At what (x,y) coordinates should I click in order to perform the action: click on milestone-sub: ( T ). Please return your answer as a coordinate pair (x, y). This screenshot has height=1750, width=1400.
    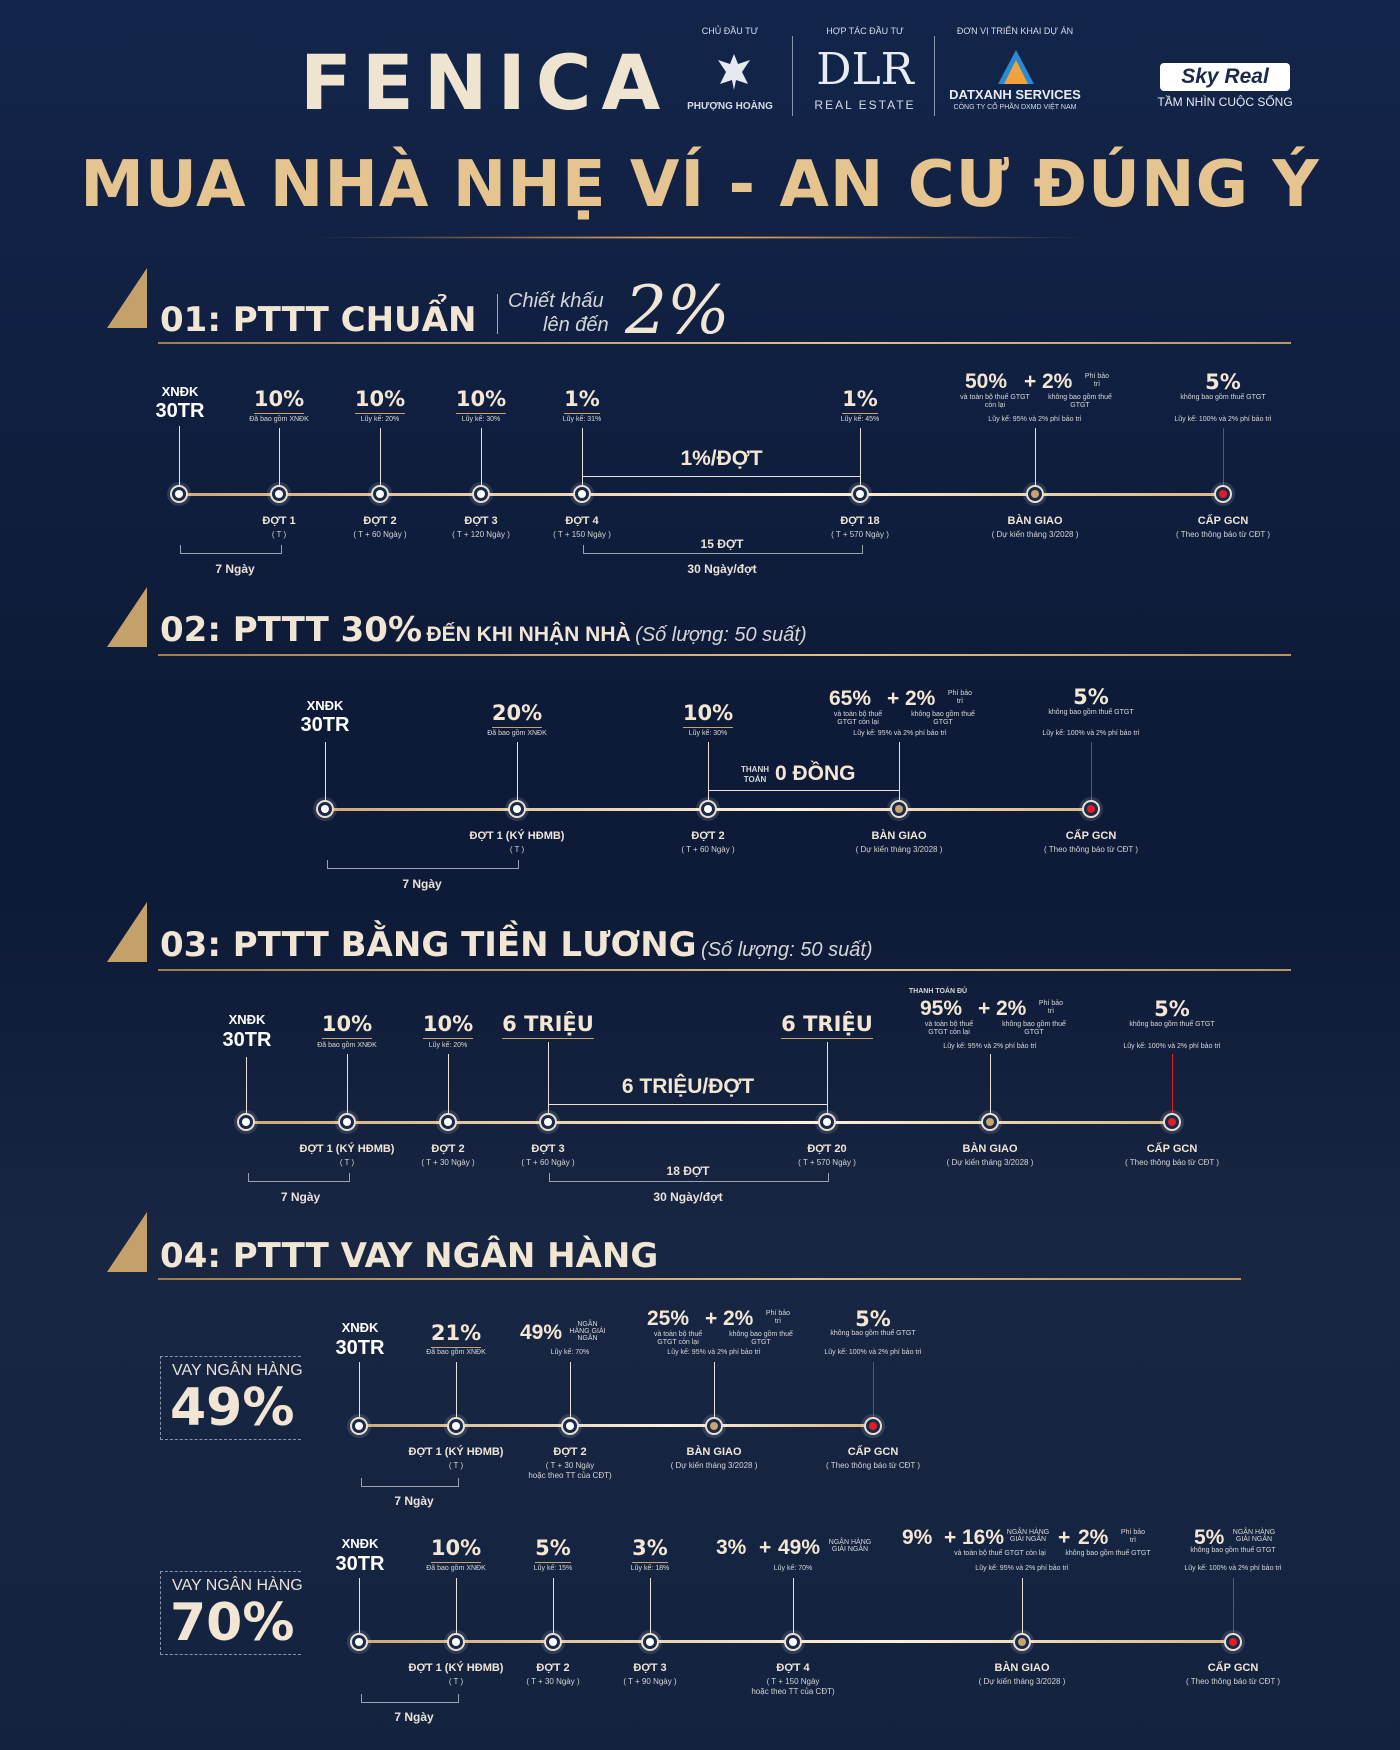
    Looking at the image, I should click on (456, 1681).